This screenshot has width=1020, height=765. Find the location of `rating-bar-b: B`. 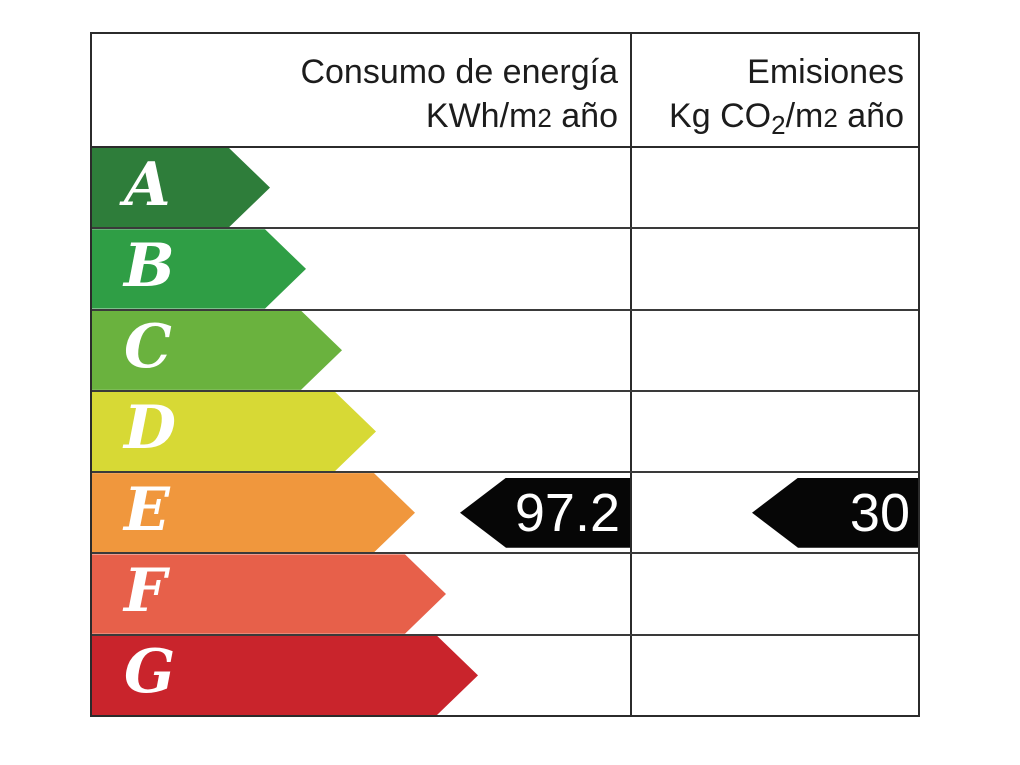

rating-bar-b: B is located at coordinates (199, 268).